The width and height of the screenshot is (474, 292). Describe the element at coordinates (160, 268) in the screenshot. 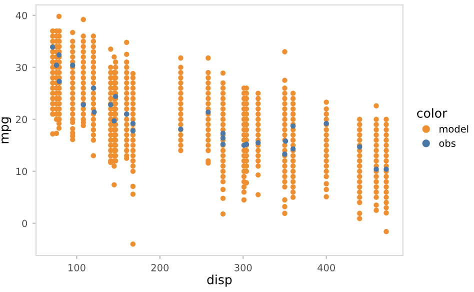

I see `x-tick-label: 200` at that location.